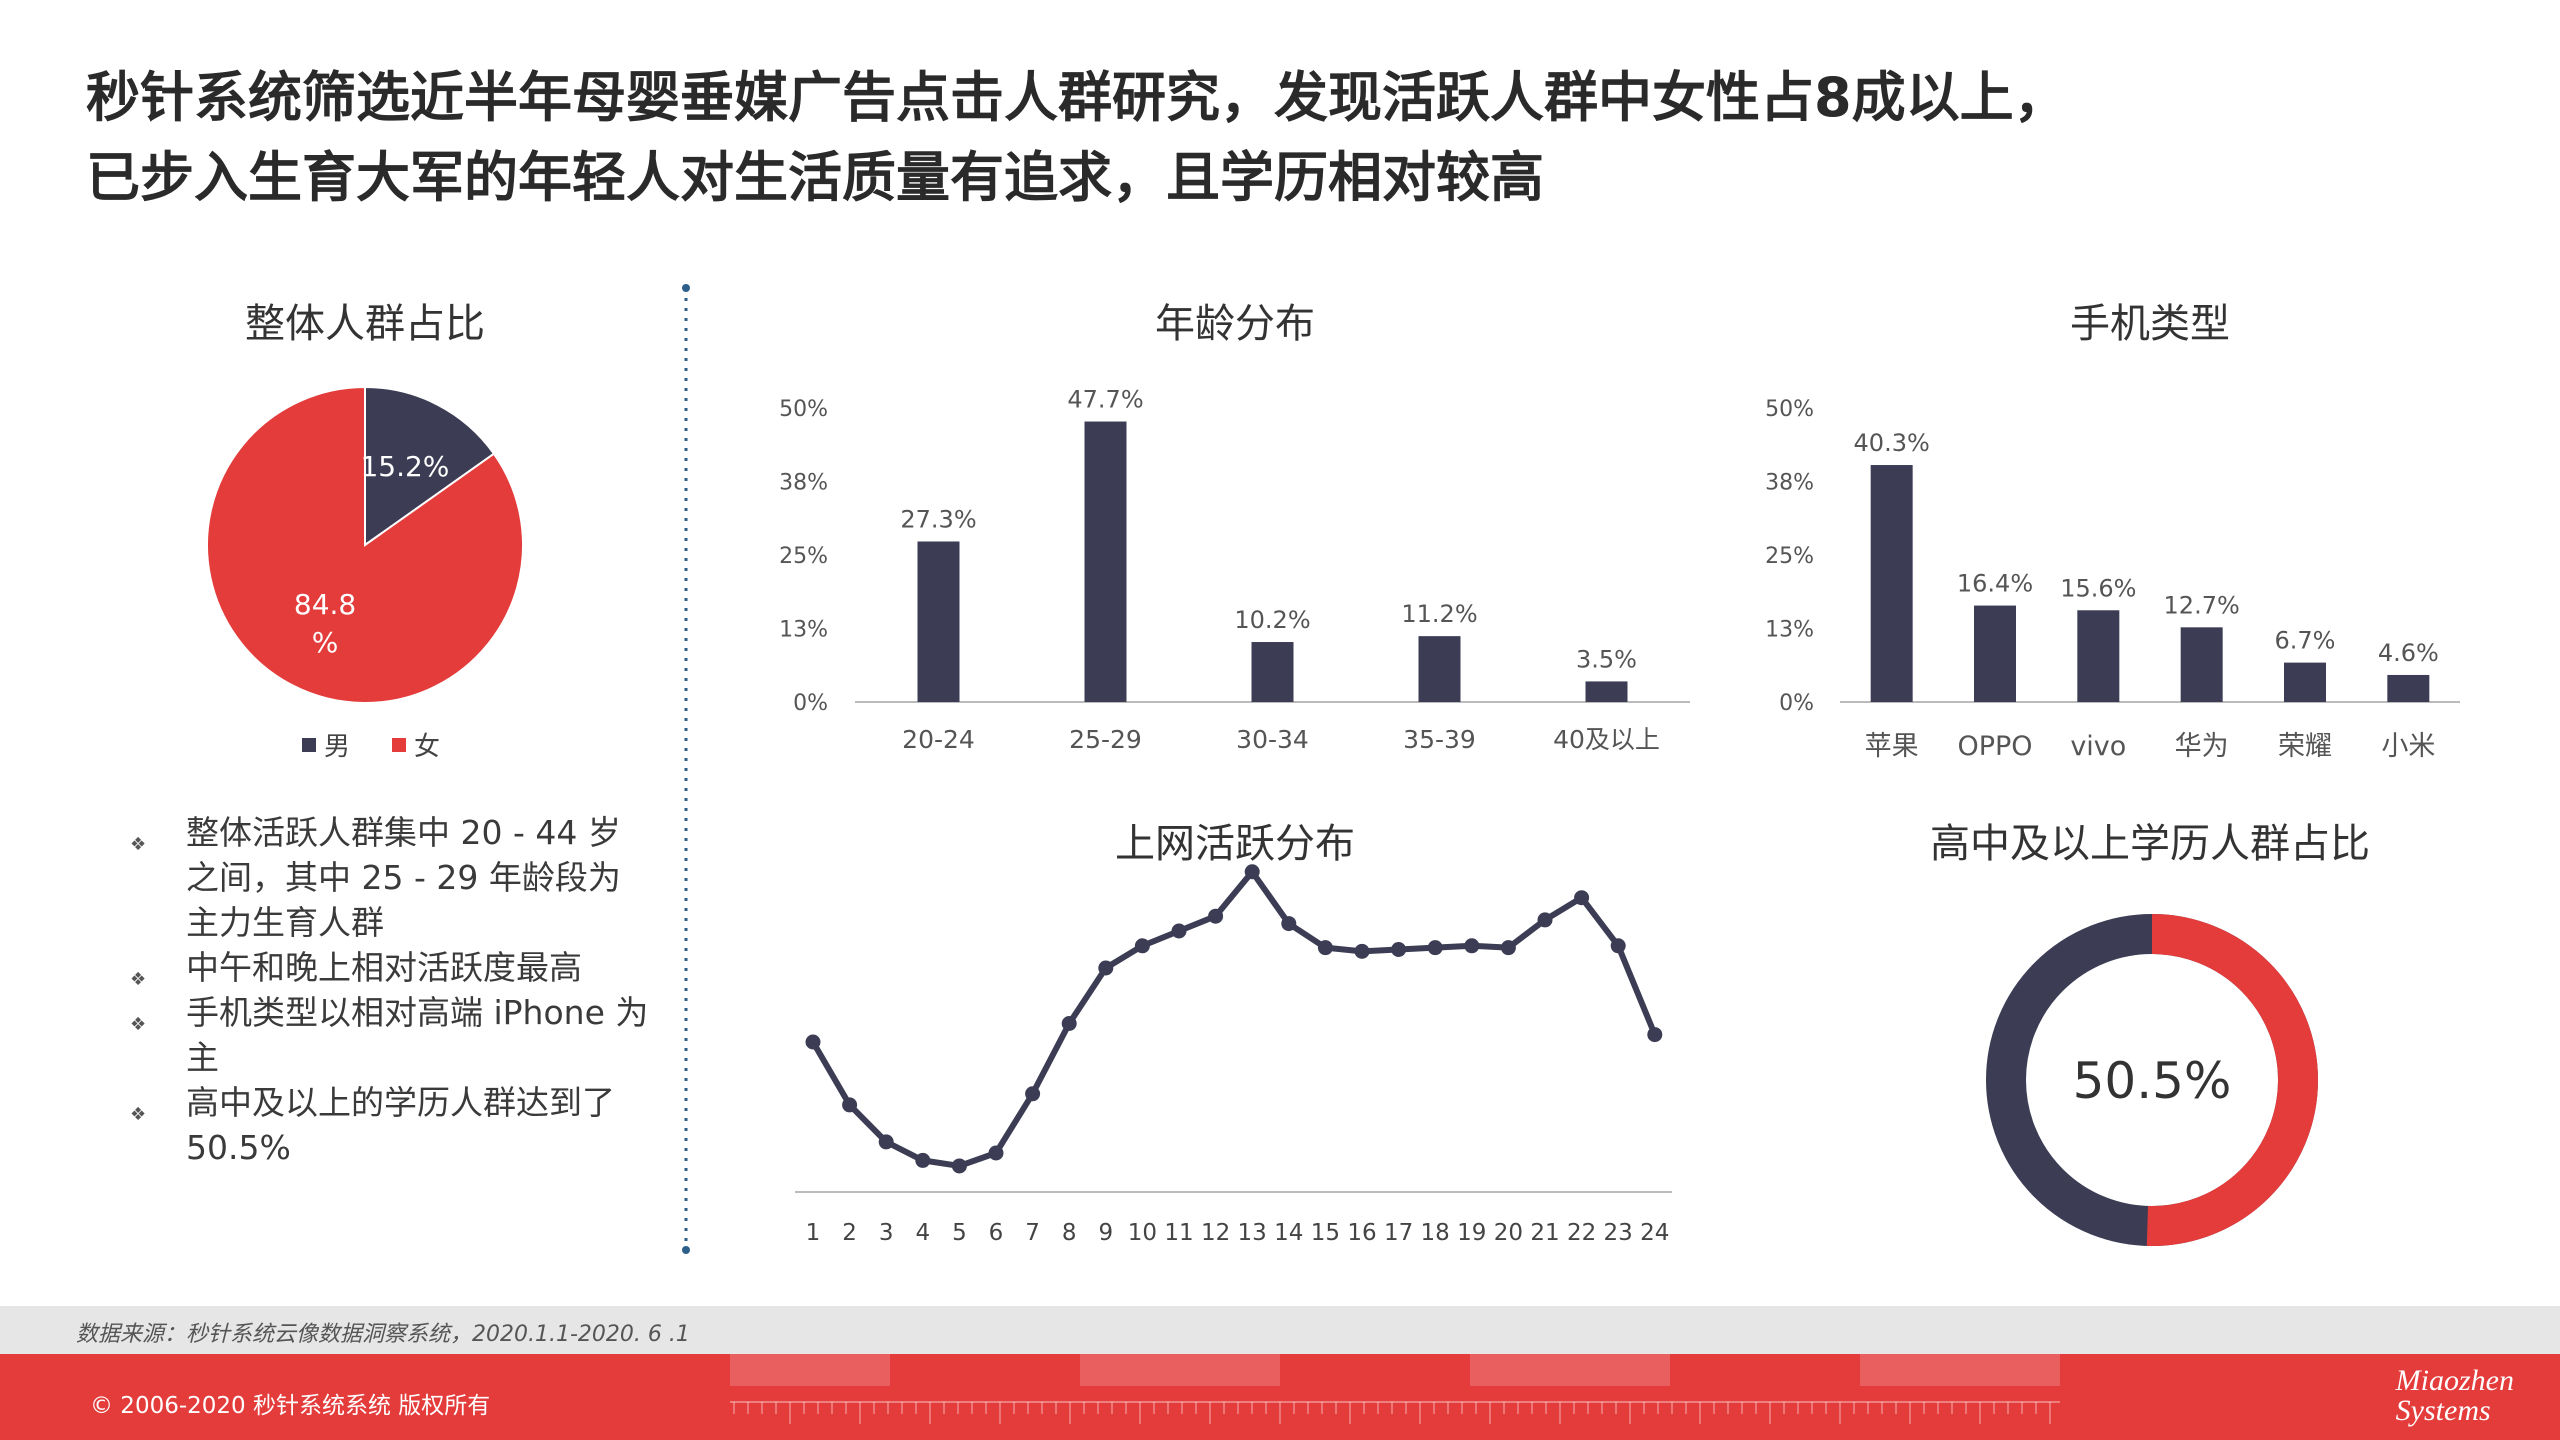  What do you see at coordinates (2098, 588) in the screenshot?
I see `bar-data-label: 15.6%` at bounding box center [2098, 588].